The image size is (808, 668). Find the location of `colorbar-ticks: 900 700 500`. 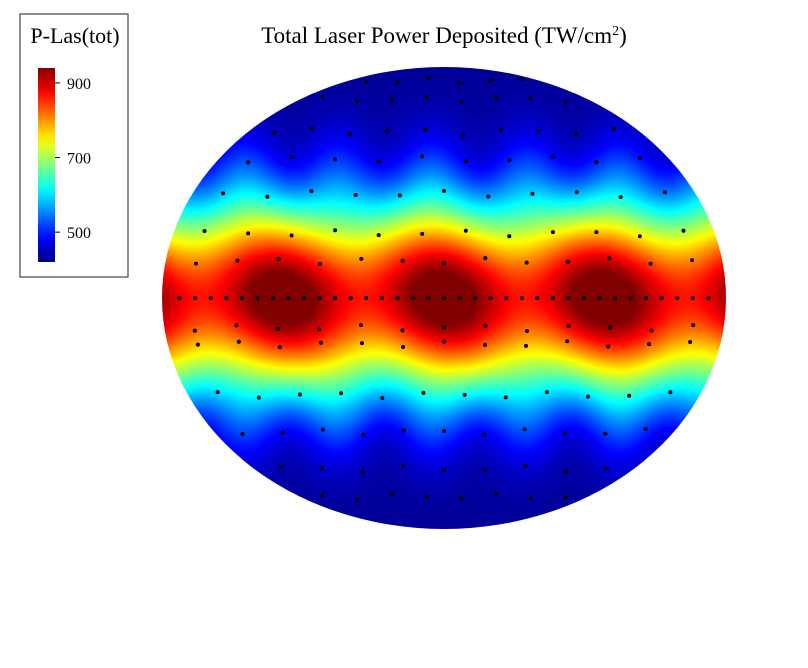

colorbar-ticks: 900 700 500 is located at coordinates (73, 159).